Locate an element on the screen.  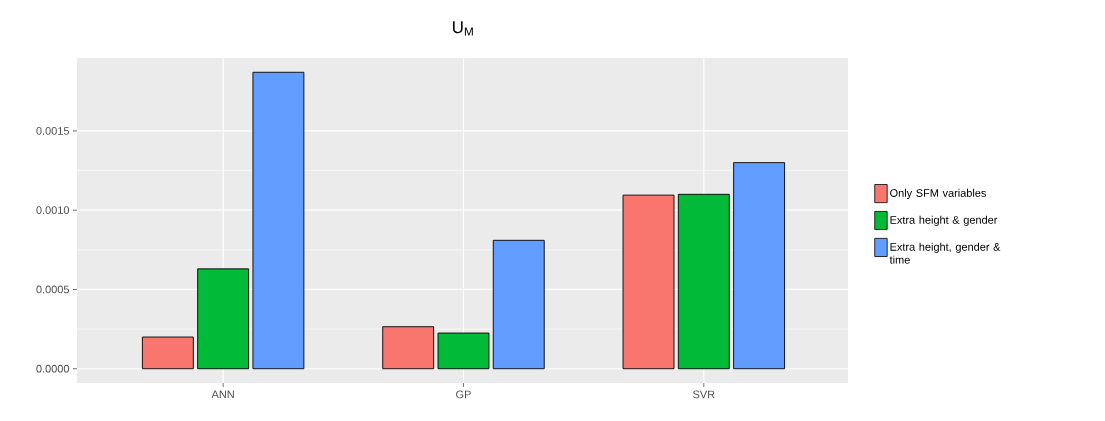
y-tick-label: 0.0015 is located at coordinates (53, 131).